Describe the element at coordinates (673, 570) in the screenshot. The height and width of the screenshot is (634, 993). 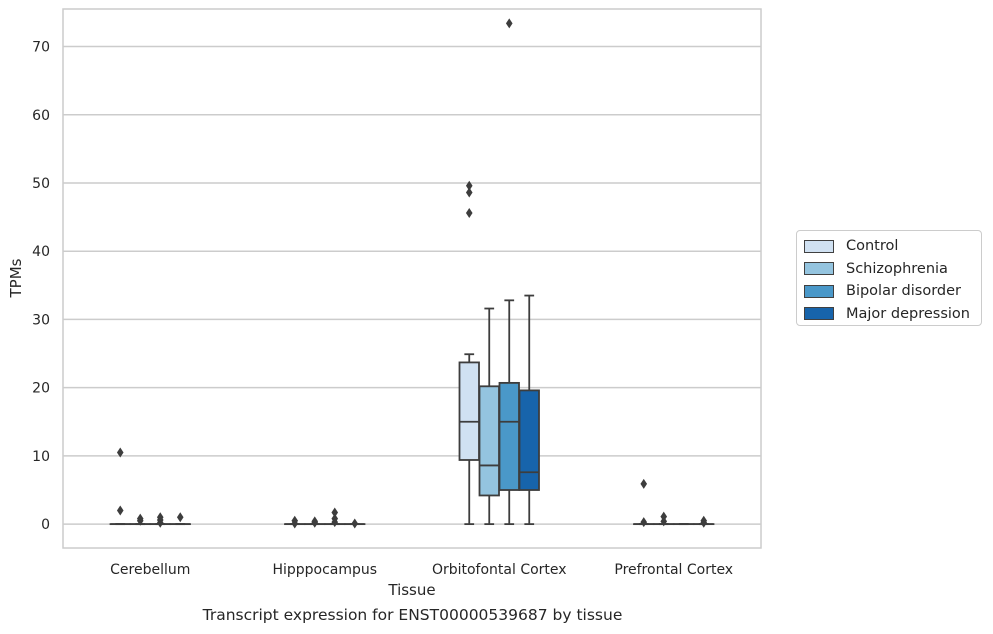
I see `x-tick-label: Prefrontal Cortex` at that location.